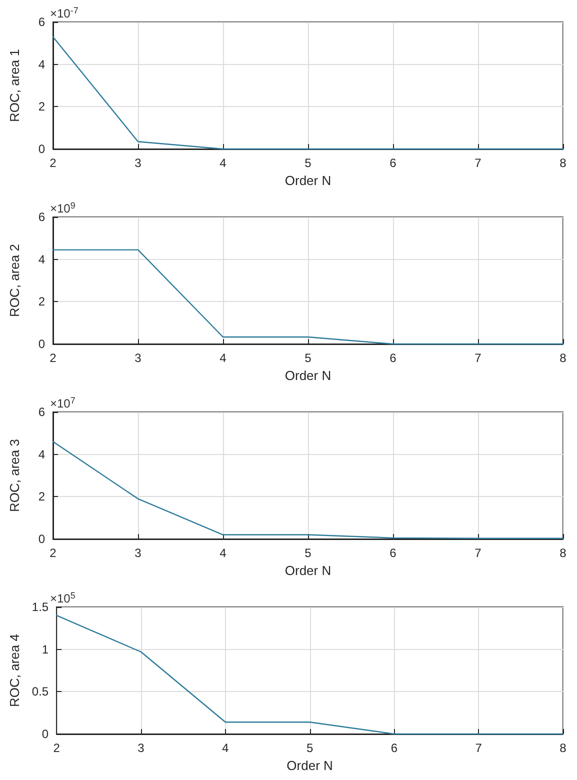  Describe the element at coordinates (45, 649) in the screenshot. I see `y-tick-label: 1` at that location.